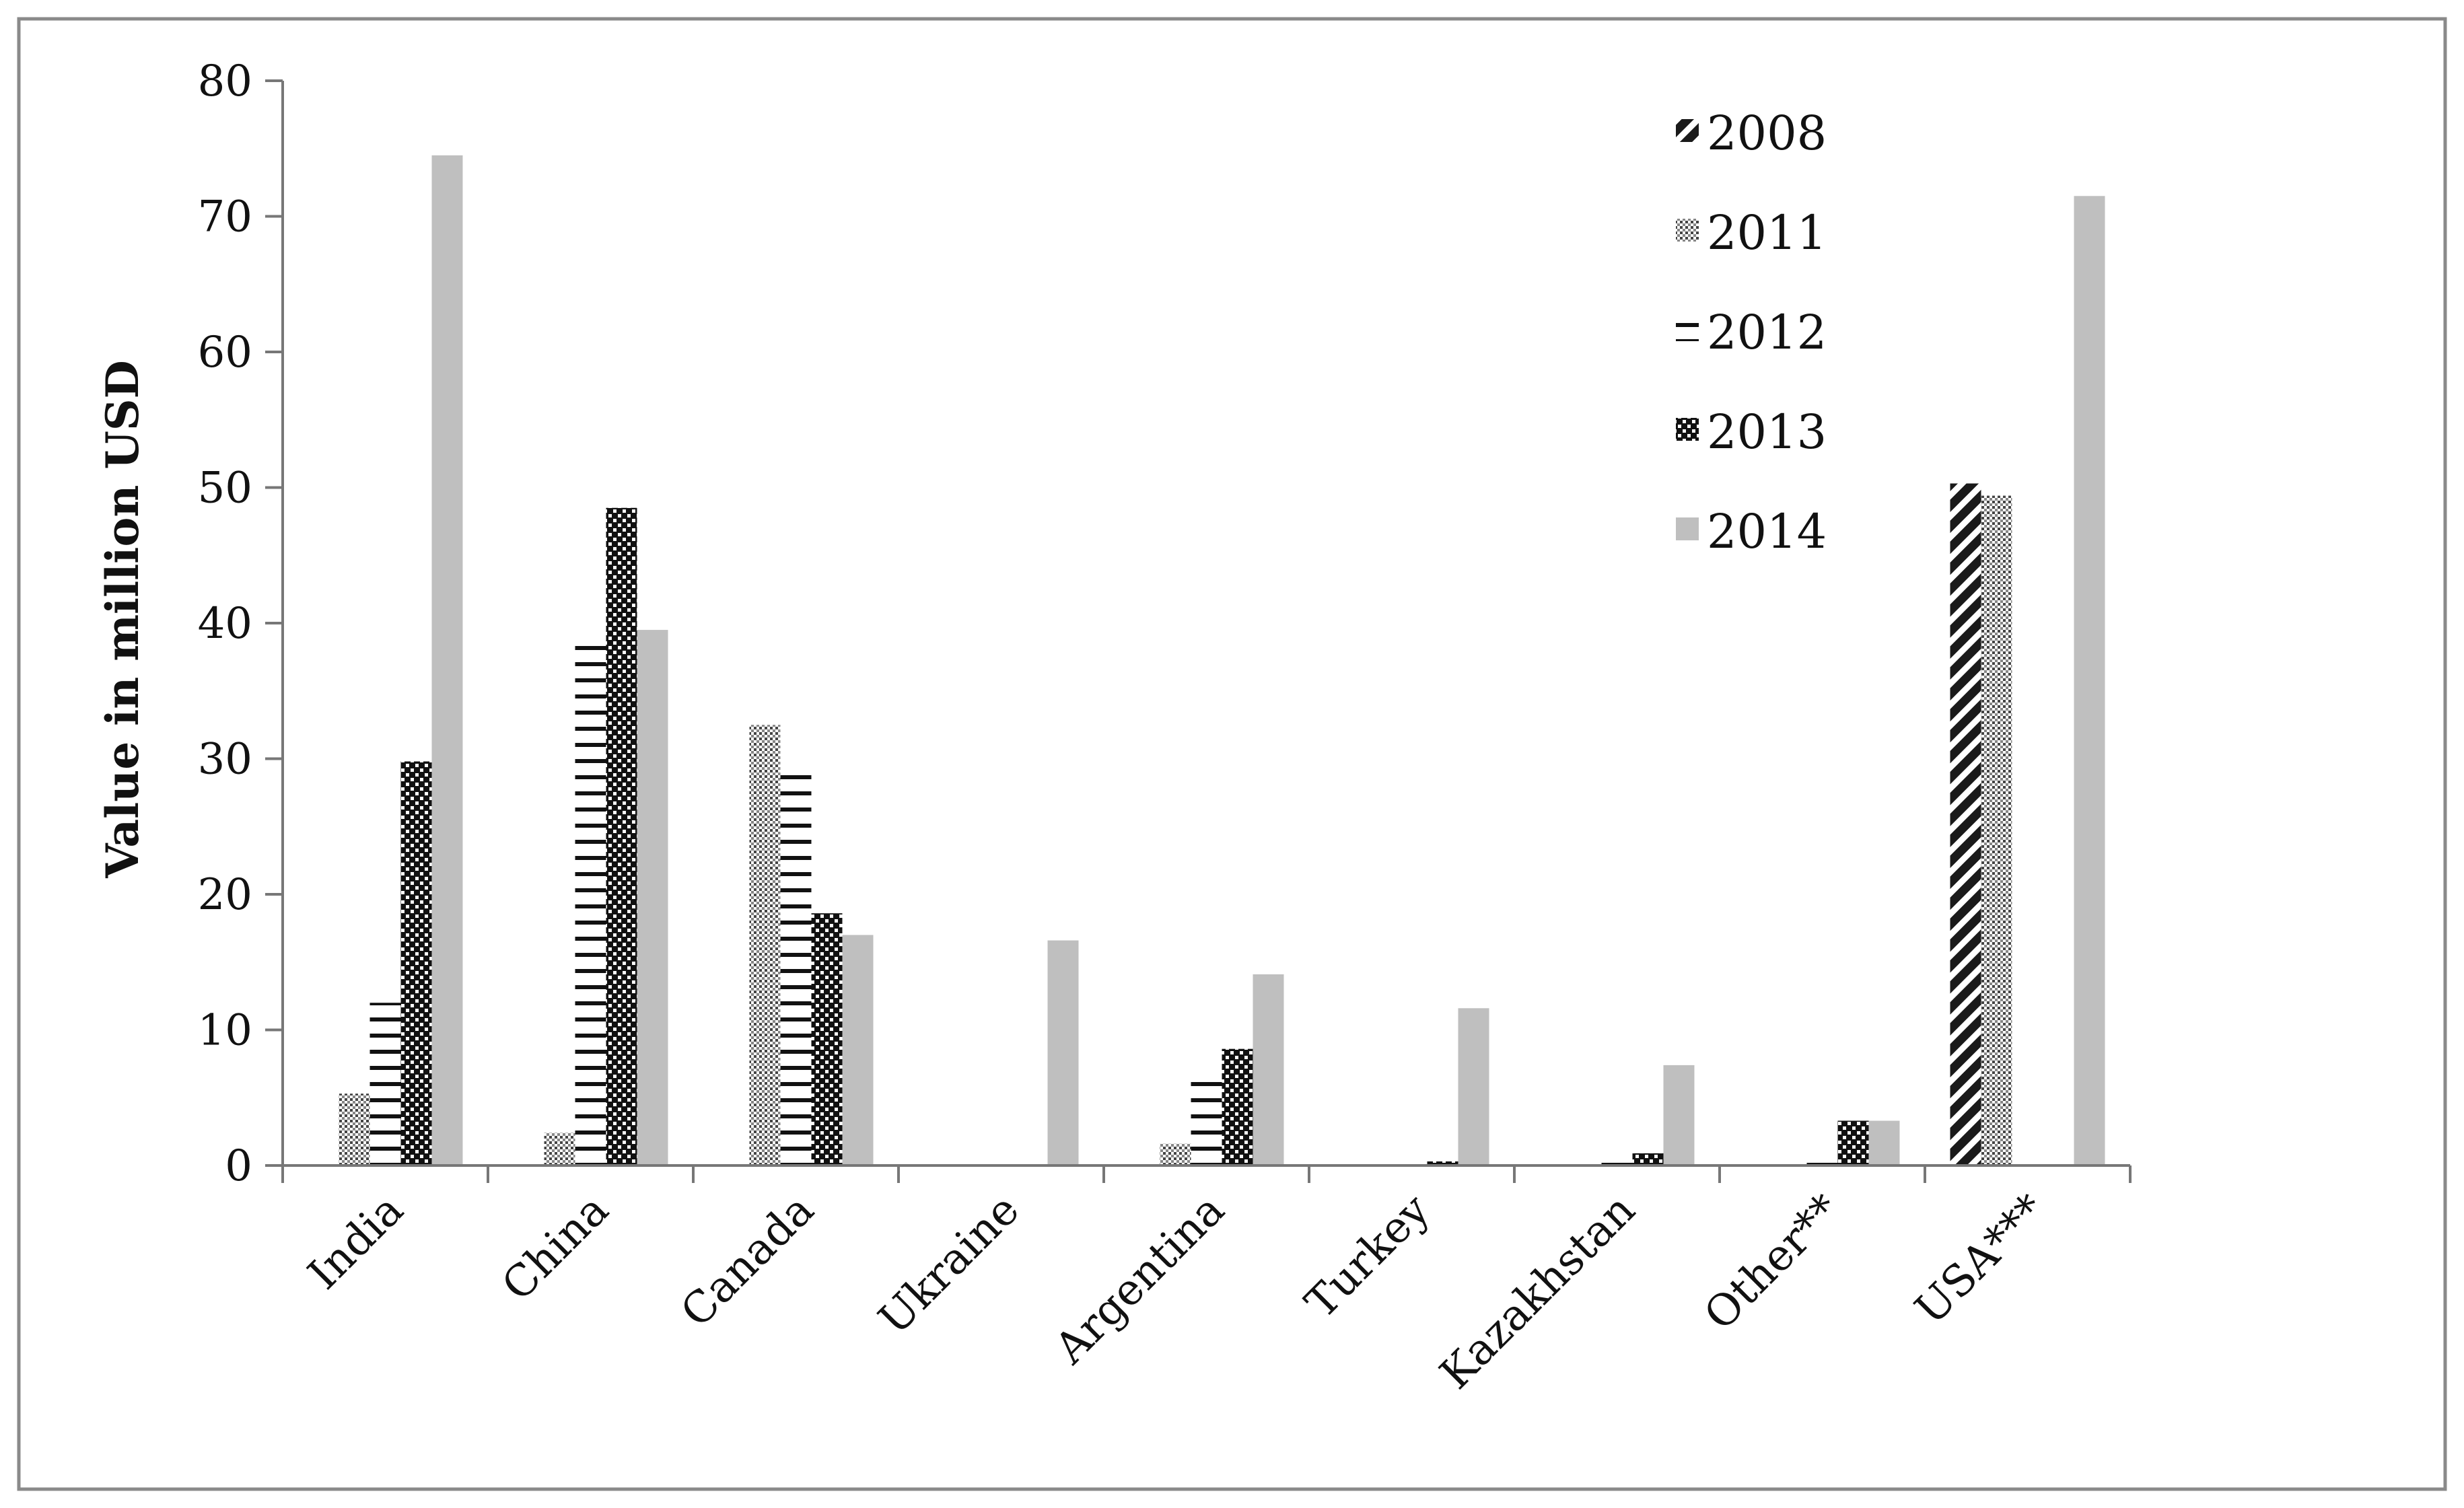 This screenshot has width=2464, height=1508. What do you see at coordinates (1063, 1052) in the screenshot?
I see `bar-ukraine-2014` at bounding box center [1063, 1052].